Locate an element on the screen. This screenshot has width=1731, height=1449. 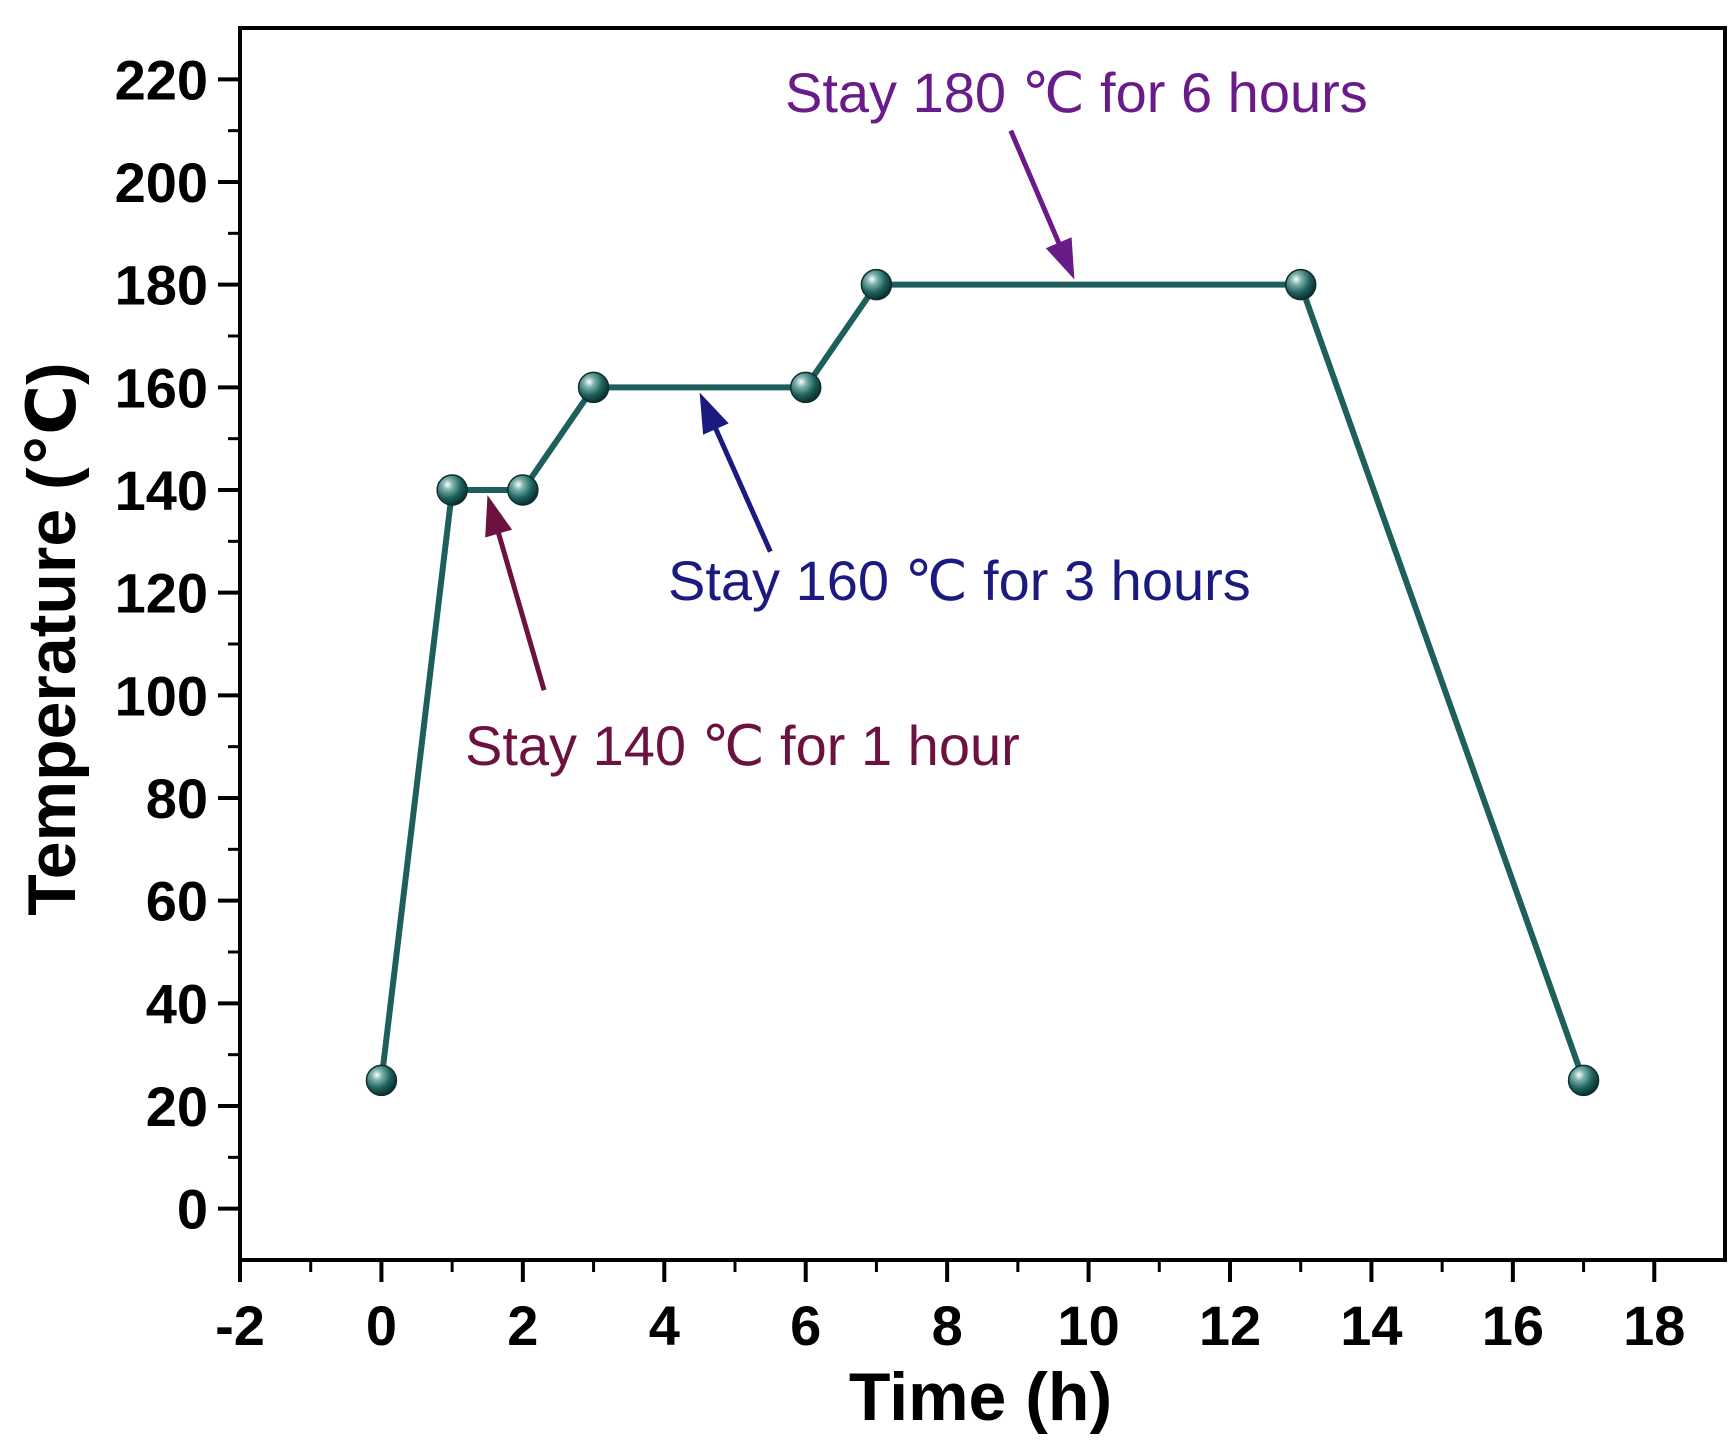
annotation-label: Stay 180 ℃ for 6 hours is located at coordinates (1076, 92).